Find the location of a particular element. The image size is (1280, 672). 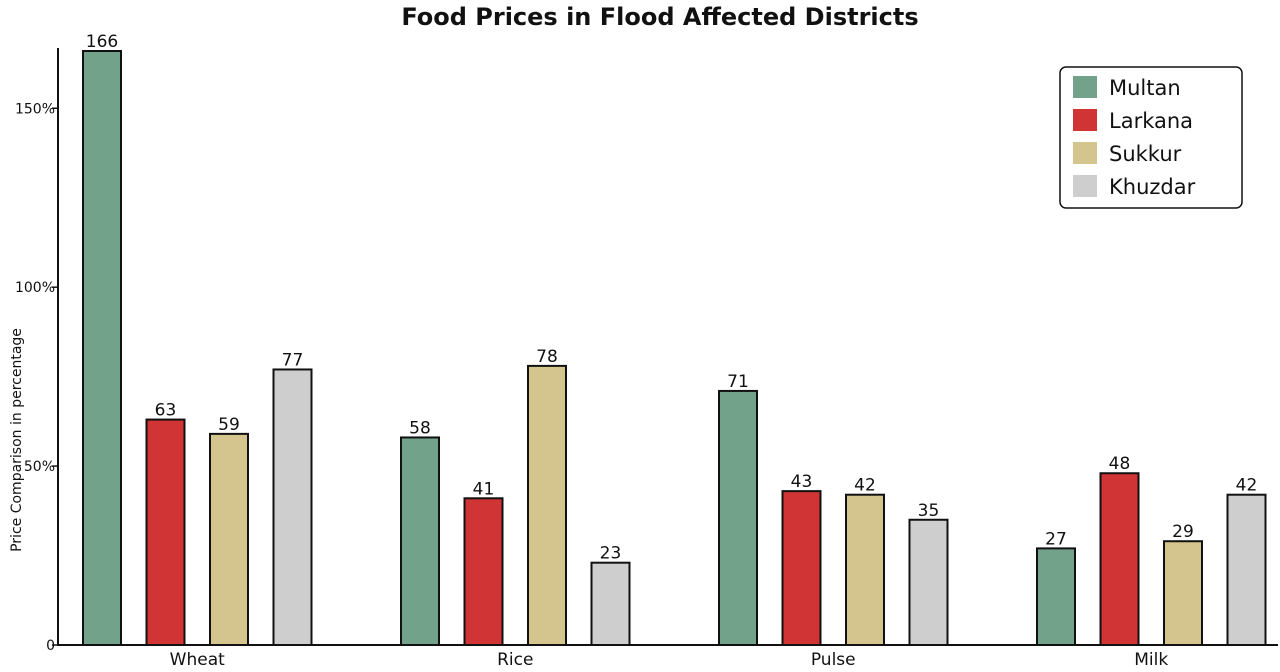

chart-title: Food Prices in Flood Affected Districts is located at coordinates (659, 17).